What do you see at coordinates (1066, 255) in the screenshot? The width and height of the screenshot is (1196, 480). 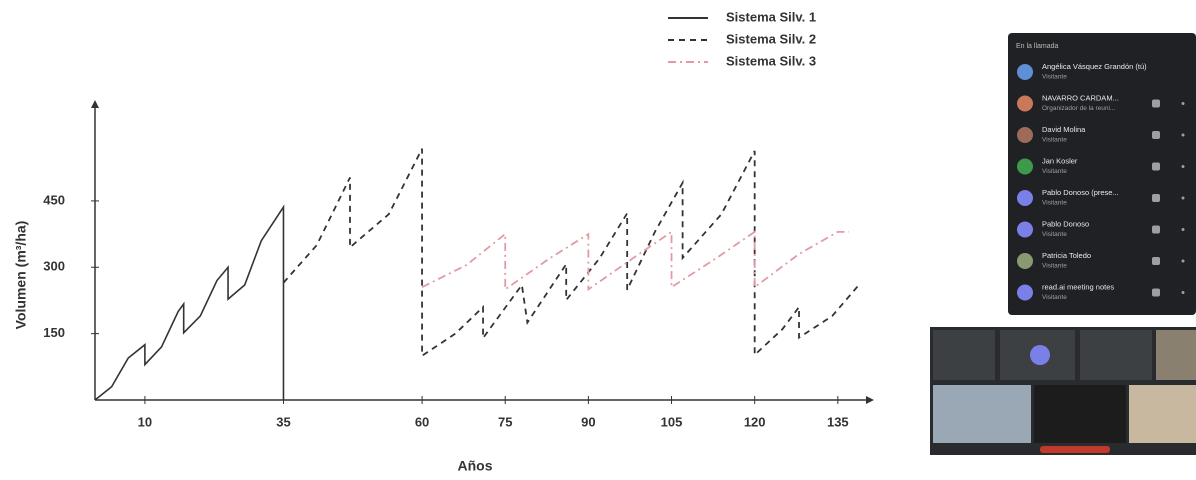 I see `participant-name: Patricia Toledo` at bounding box center [1066, 255].